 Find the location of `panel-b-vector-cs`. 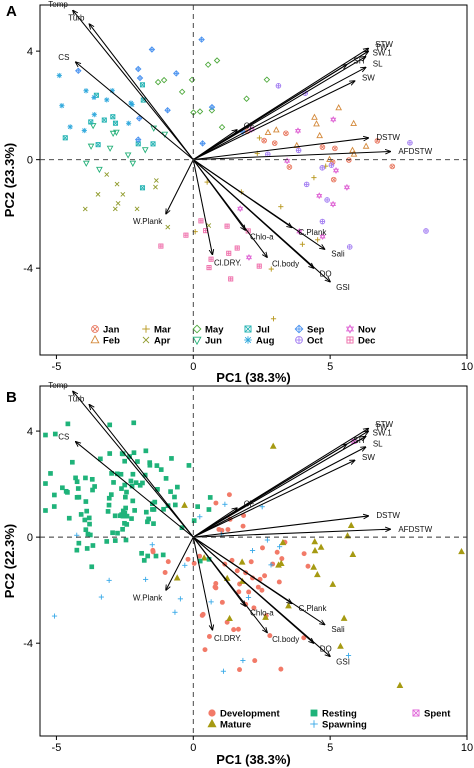

panel-b-vector-cs is located at coordinates (135, 490).